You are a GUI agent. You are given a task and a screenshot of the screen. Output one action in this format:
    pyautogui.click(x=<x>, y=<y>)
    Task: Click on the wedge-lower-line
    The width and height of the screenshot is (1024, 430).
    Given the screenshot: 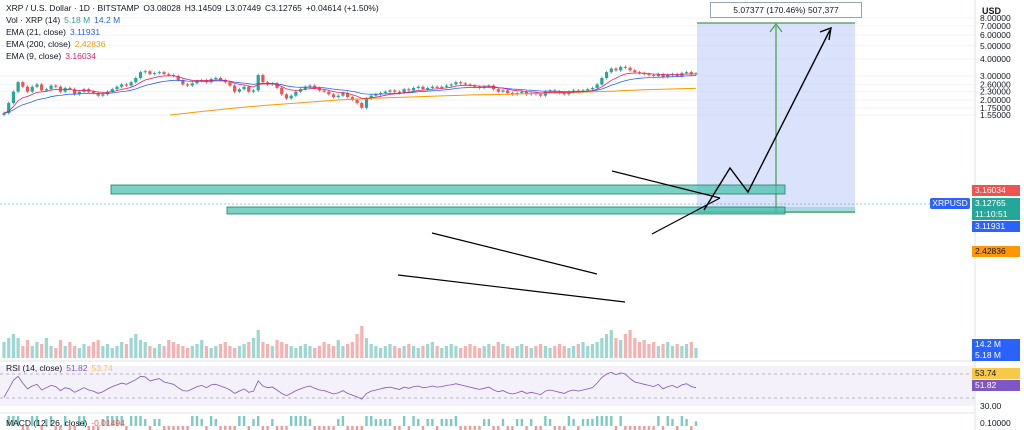 What is the action you would take?
    pyautogui.click(x=511, y=288)
    